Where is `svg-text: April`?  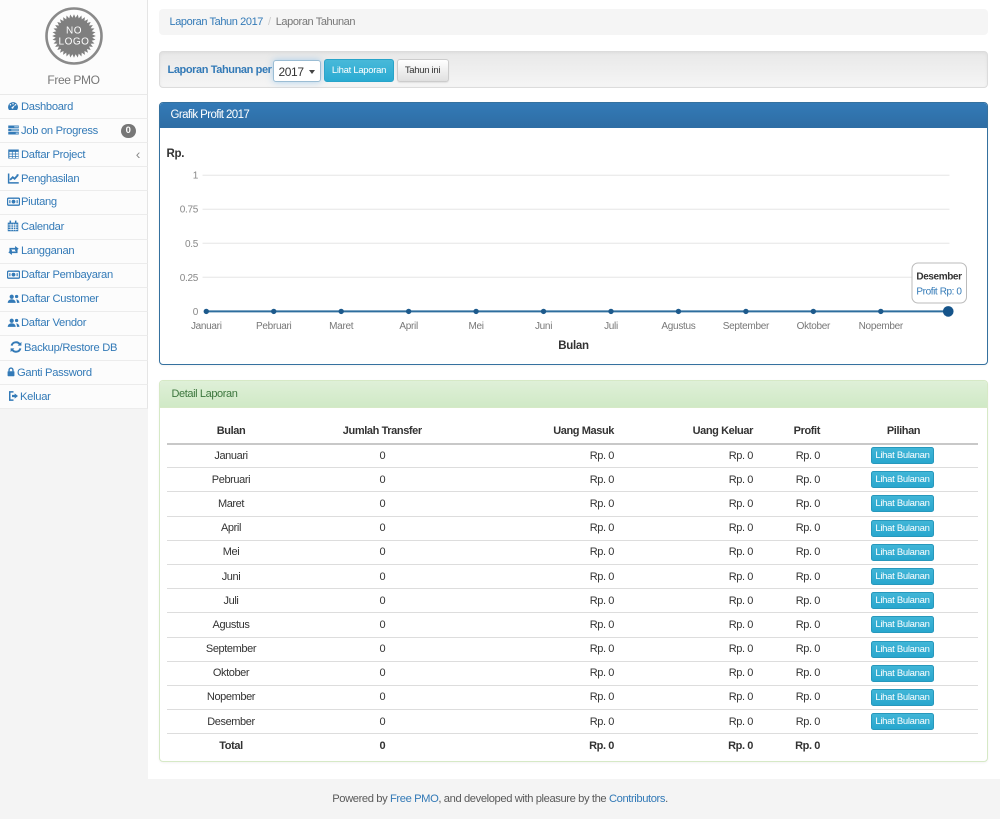
svg-text: April is located at coordinates (408, 326).